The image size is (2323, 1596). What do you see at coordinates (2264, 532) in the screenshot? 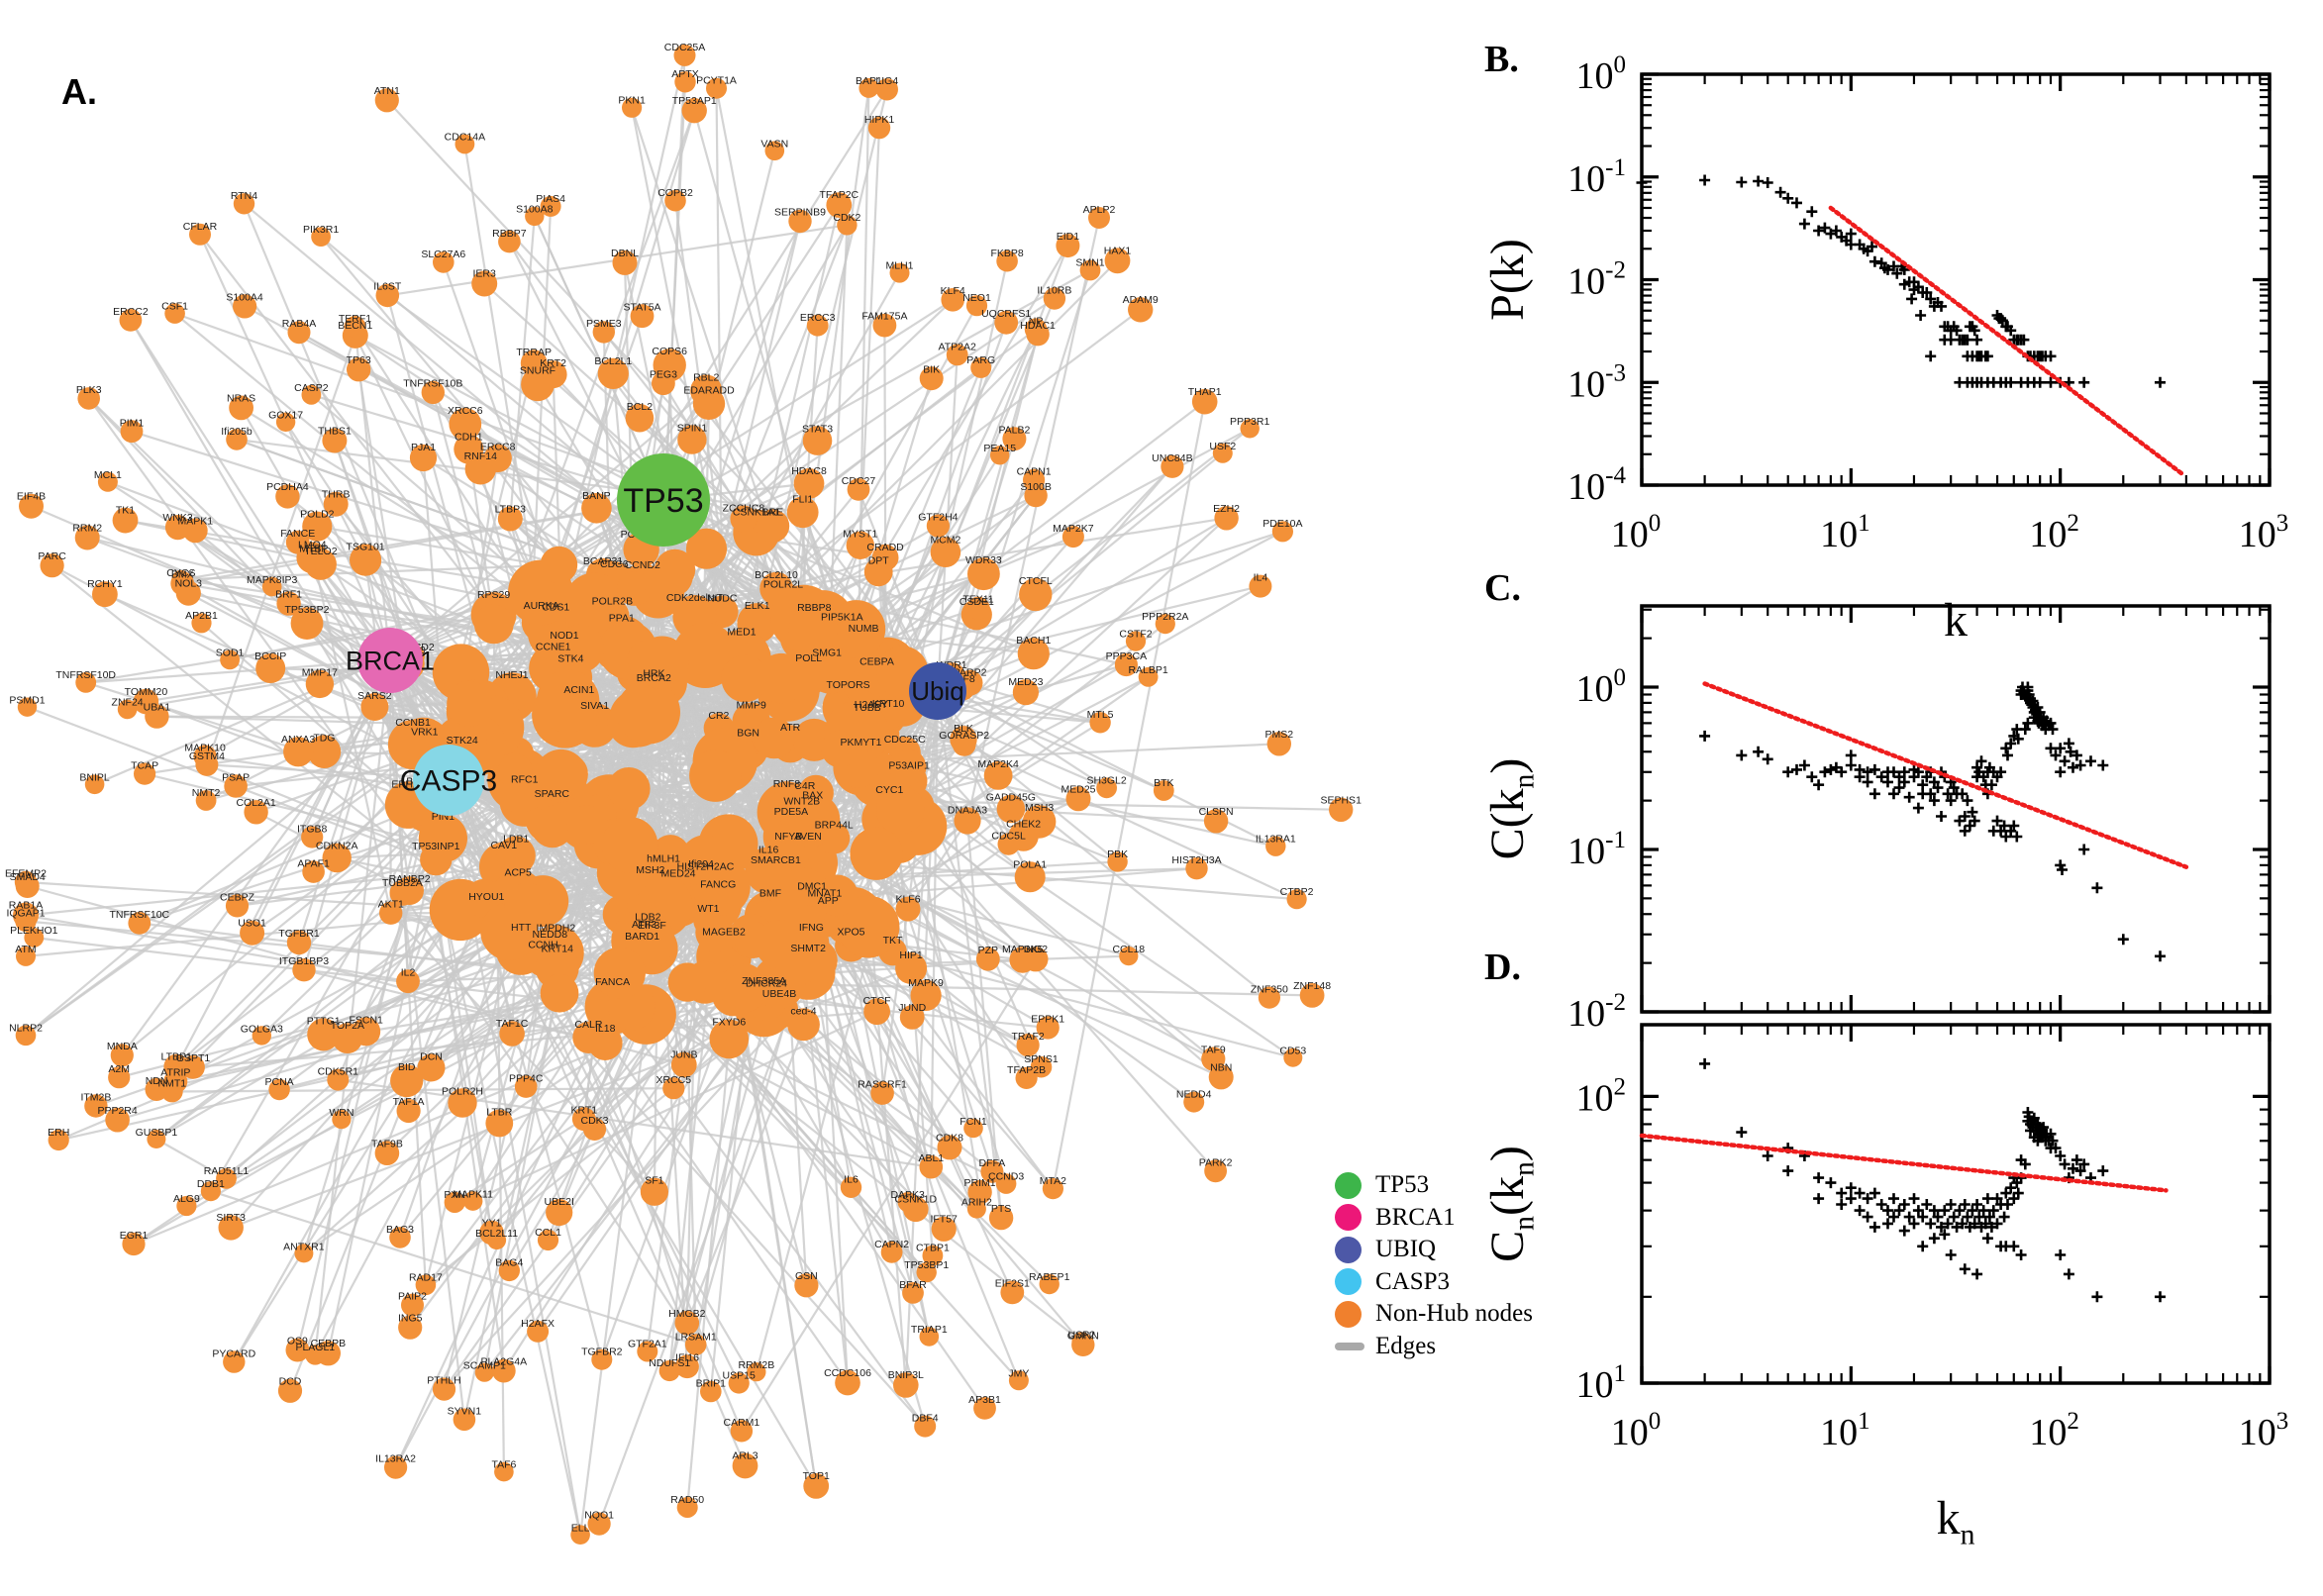
I see `tick-label: 103` at bounding box center [2264, 532].